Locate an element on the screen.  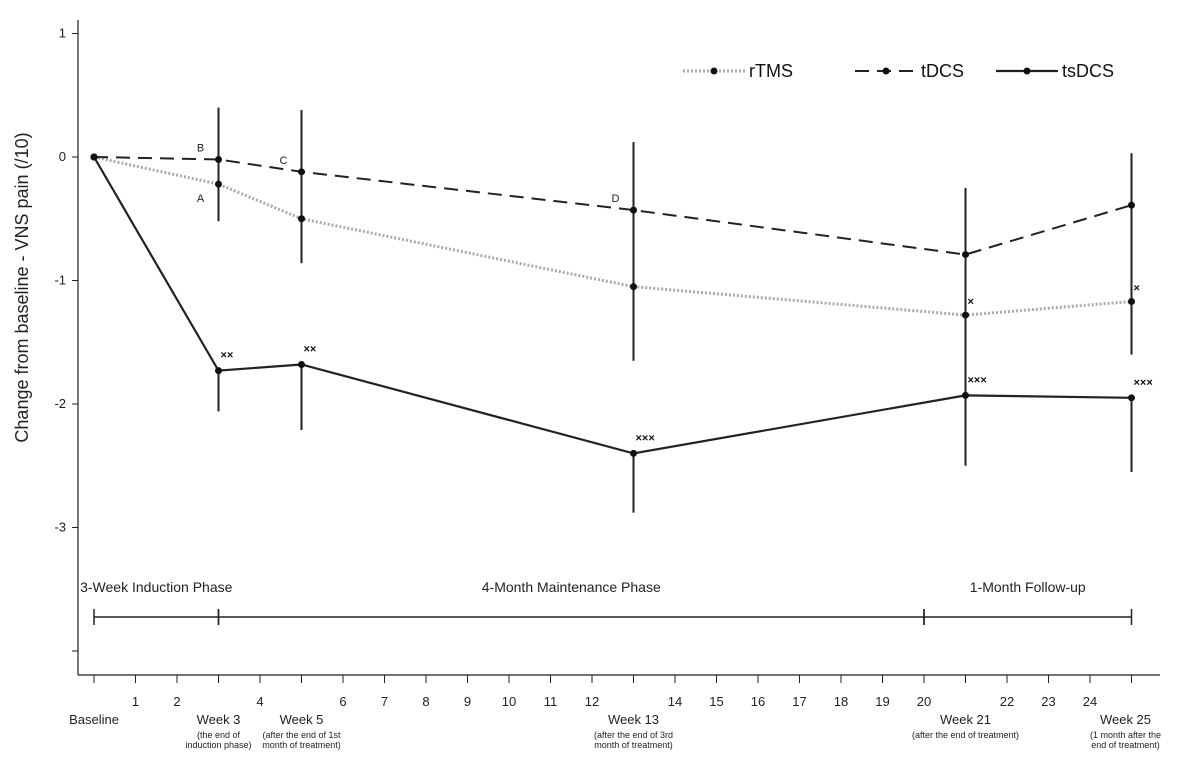
x-milestone-sublabel: end of treatment) is located at coordinates (1125, 745).